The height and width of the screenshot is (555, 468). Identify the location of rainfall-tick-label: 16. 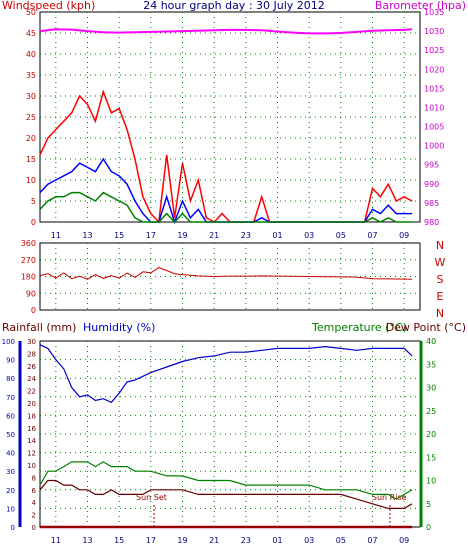
(31, 429).